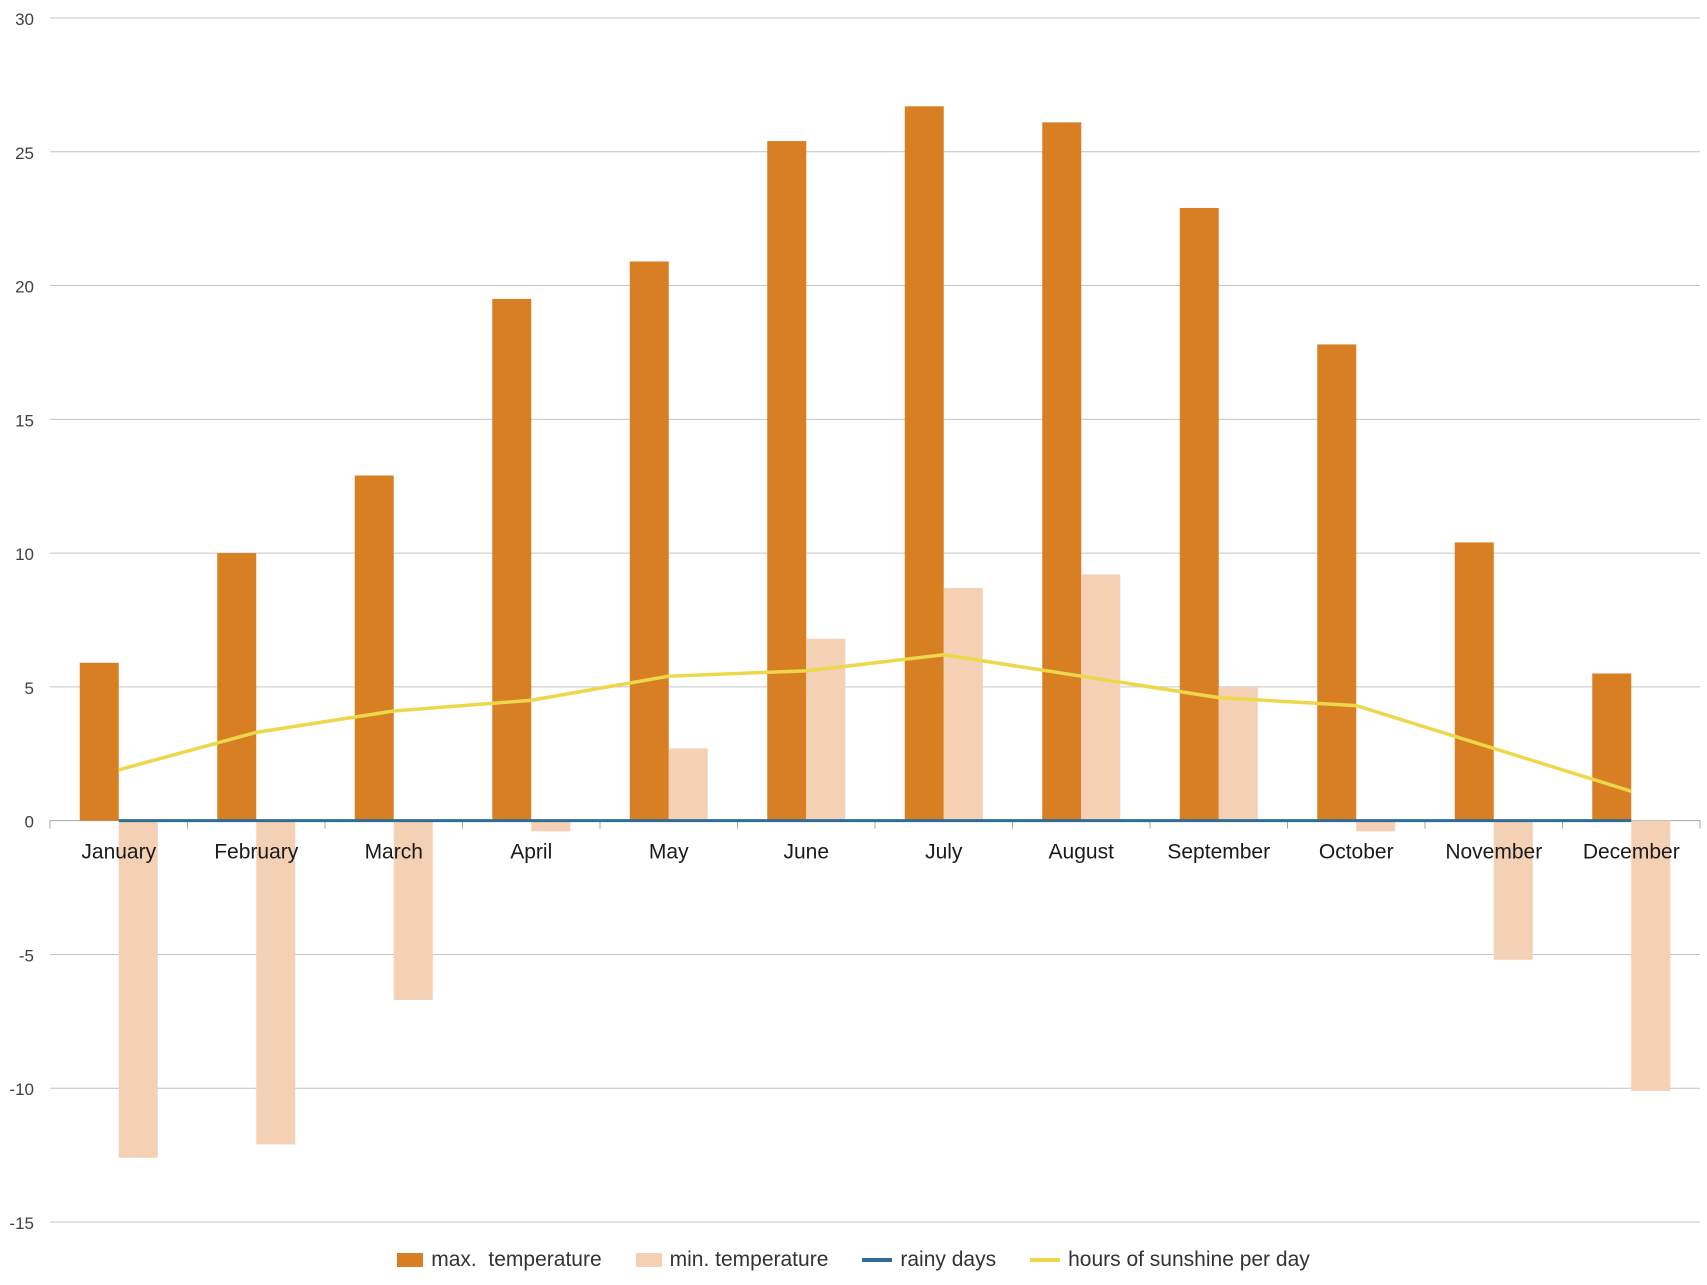  I want to click on y-tick-label: 20, so click(24, 287).